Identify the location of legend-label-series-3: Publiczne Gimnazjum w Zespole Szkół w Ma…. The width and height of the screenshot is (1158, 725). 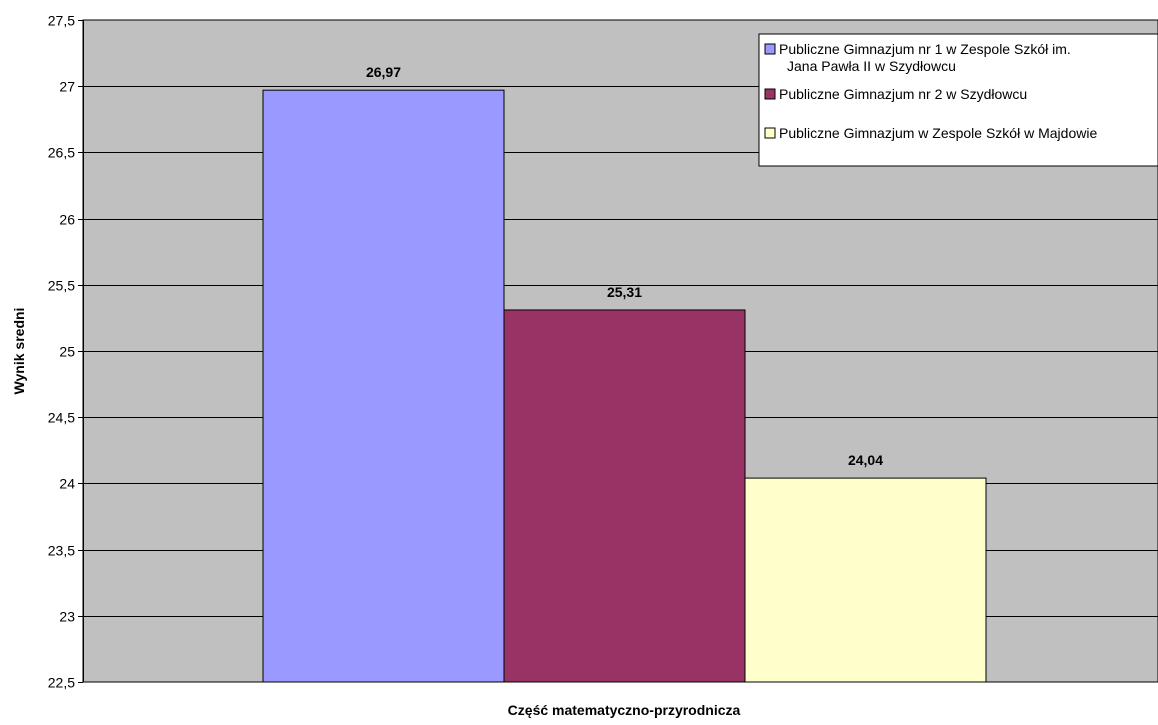
(938, 133).